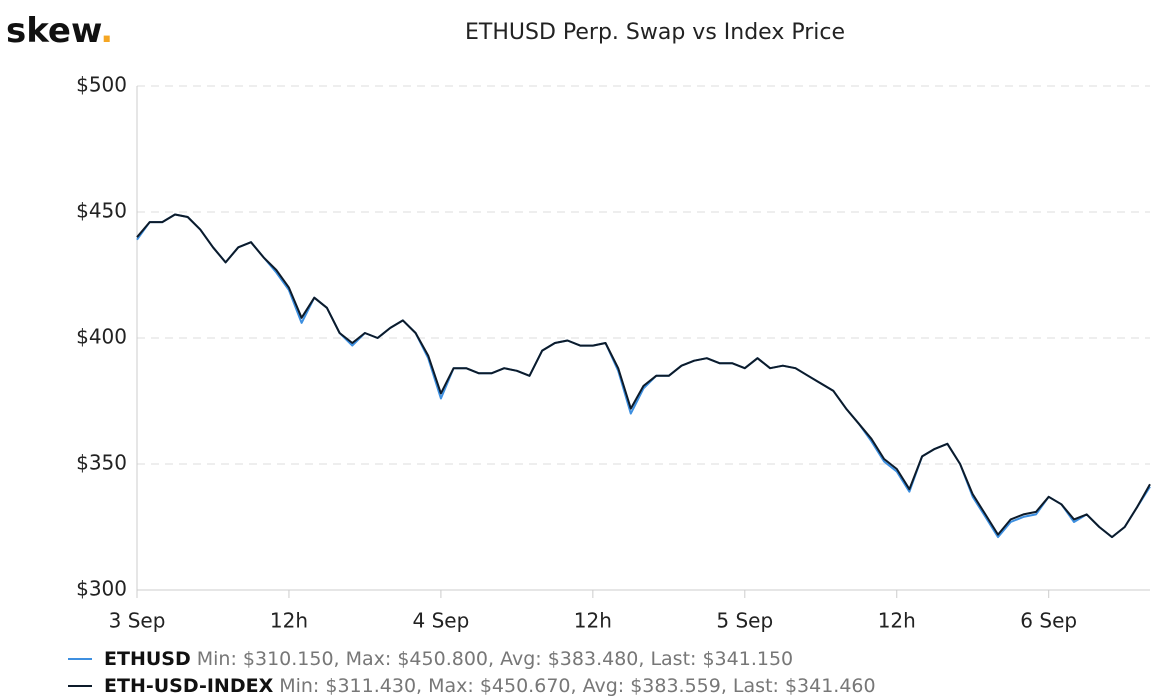 The height and width of the screenshot is (700, 1168). Describe the element at coordinates (101, 463) in the screenshot. I see `y-tick-label: $350` at that location.